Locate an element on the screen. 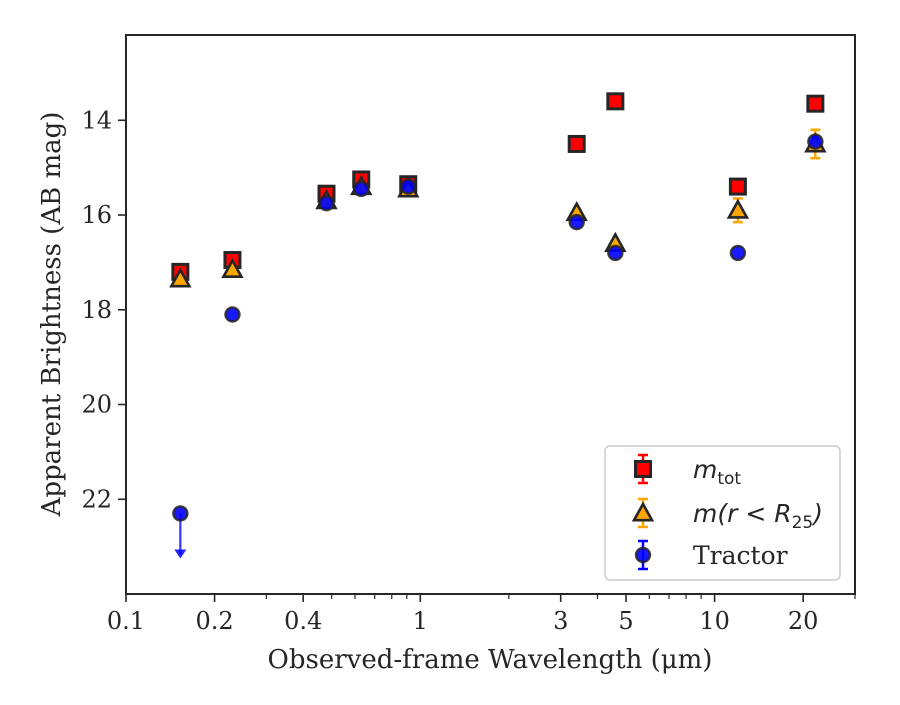 The image size is (900, 705). x-tick-label: 10 is located at coordinates (714, 621).